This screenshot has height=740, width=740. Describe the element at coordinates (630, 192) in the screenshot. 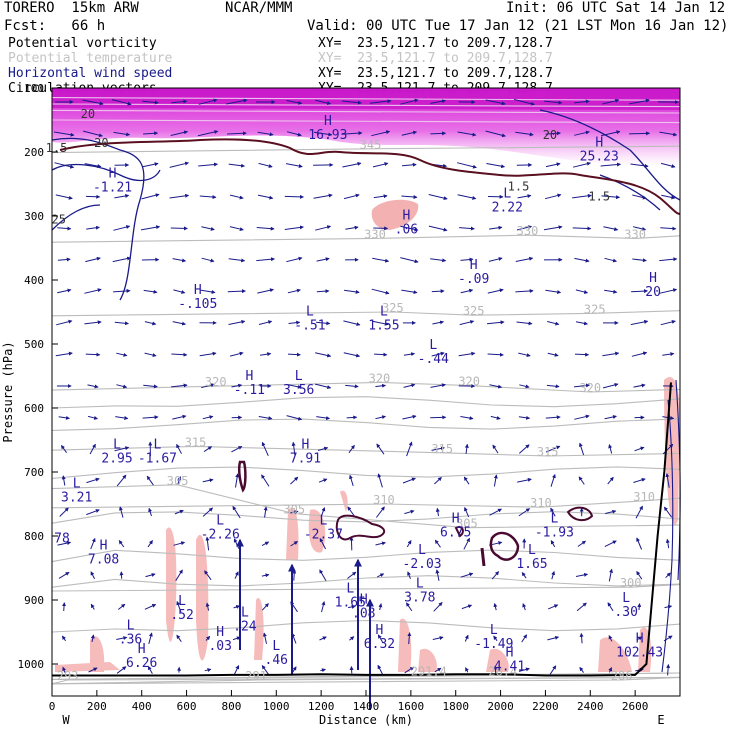

I see `jet-core-contour-e` at that location.